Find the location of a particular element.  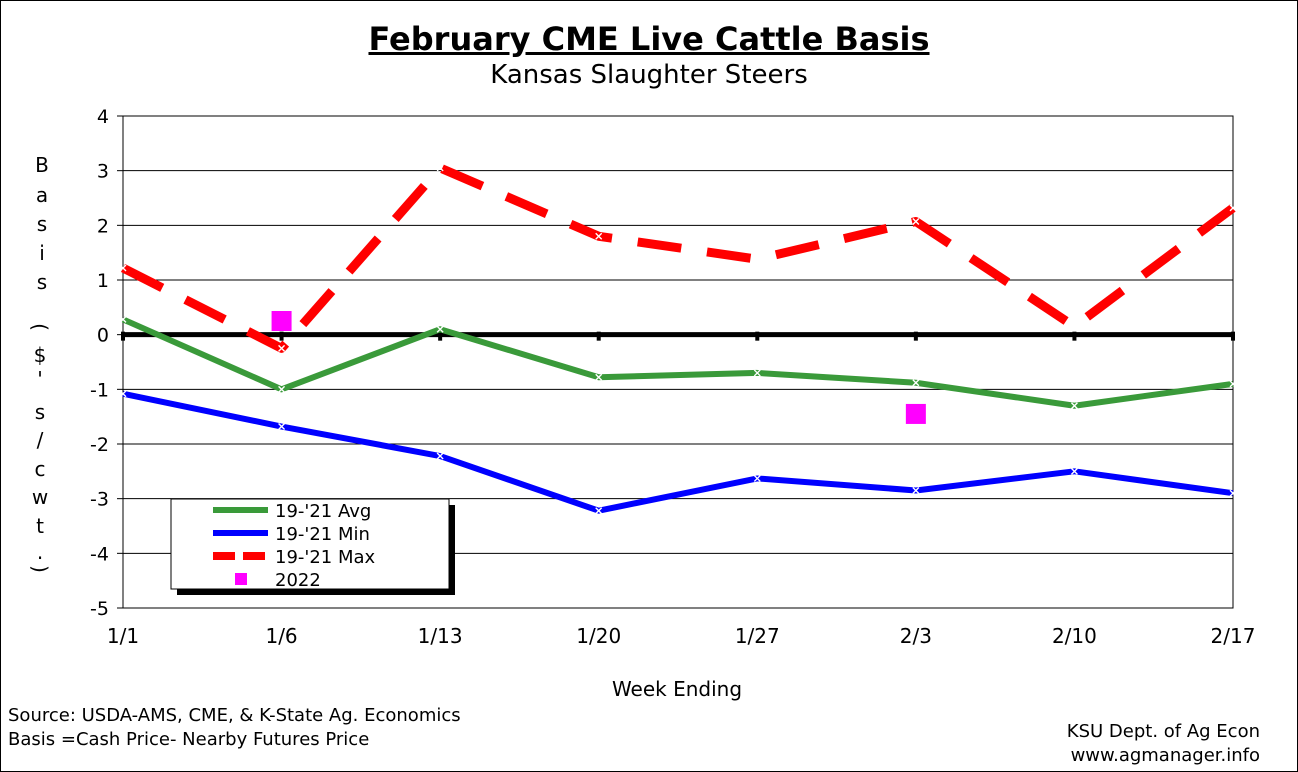

y-axis-label: Basis($'s/cwt.) is located at coordinates (40, 363).